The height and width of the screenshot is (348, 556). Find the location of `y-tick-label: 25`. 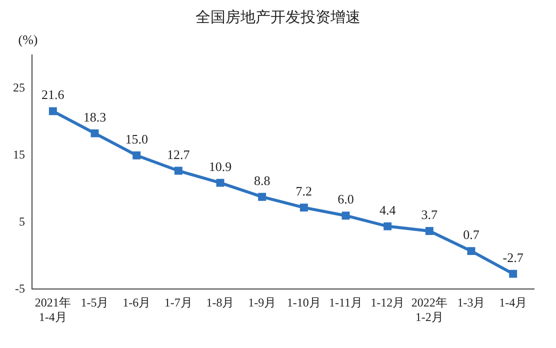

y-tick-label: 25 is located at coordinates (19, 87).